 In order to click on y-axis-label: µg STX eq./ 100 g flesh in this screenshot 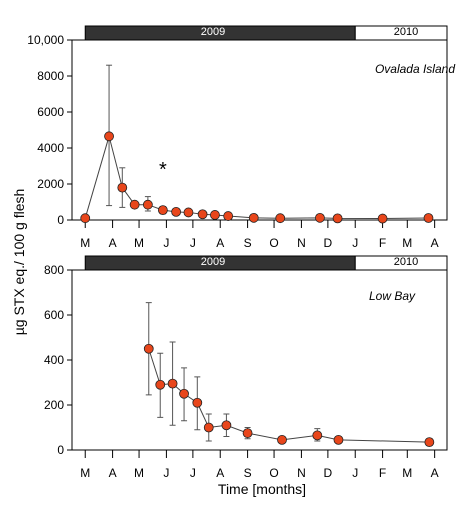, I will do `click(19, 262)`.